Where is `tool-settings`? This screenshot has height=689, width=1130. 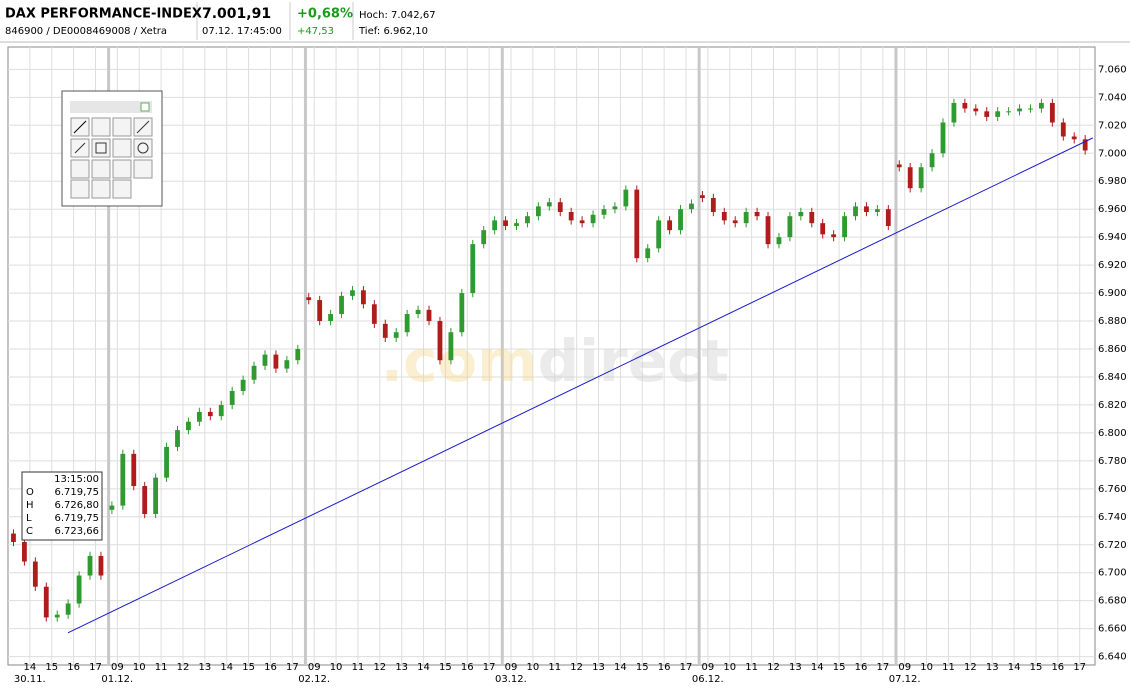 tool-settings is located at coordinates (101, 189).